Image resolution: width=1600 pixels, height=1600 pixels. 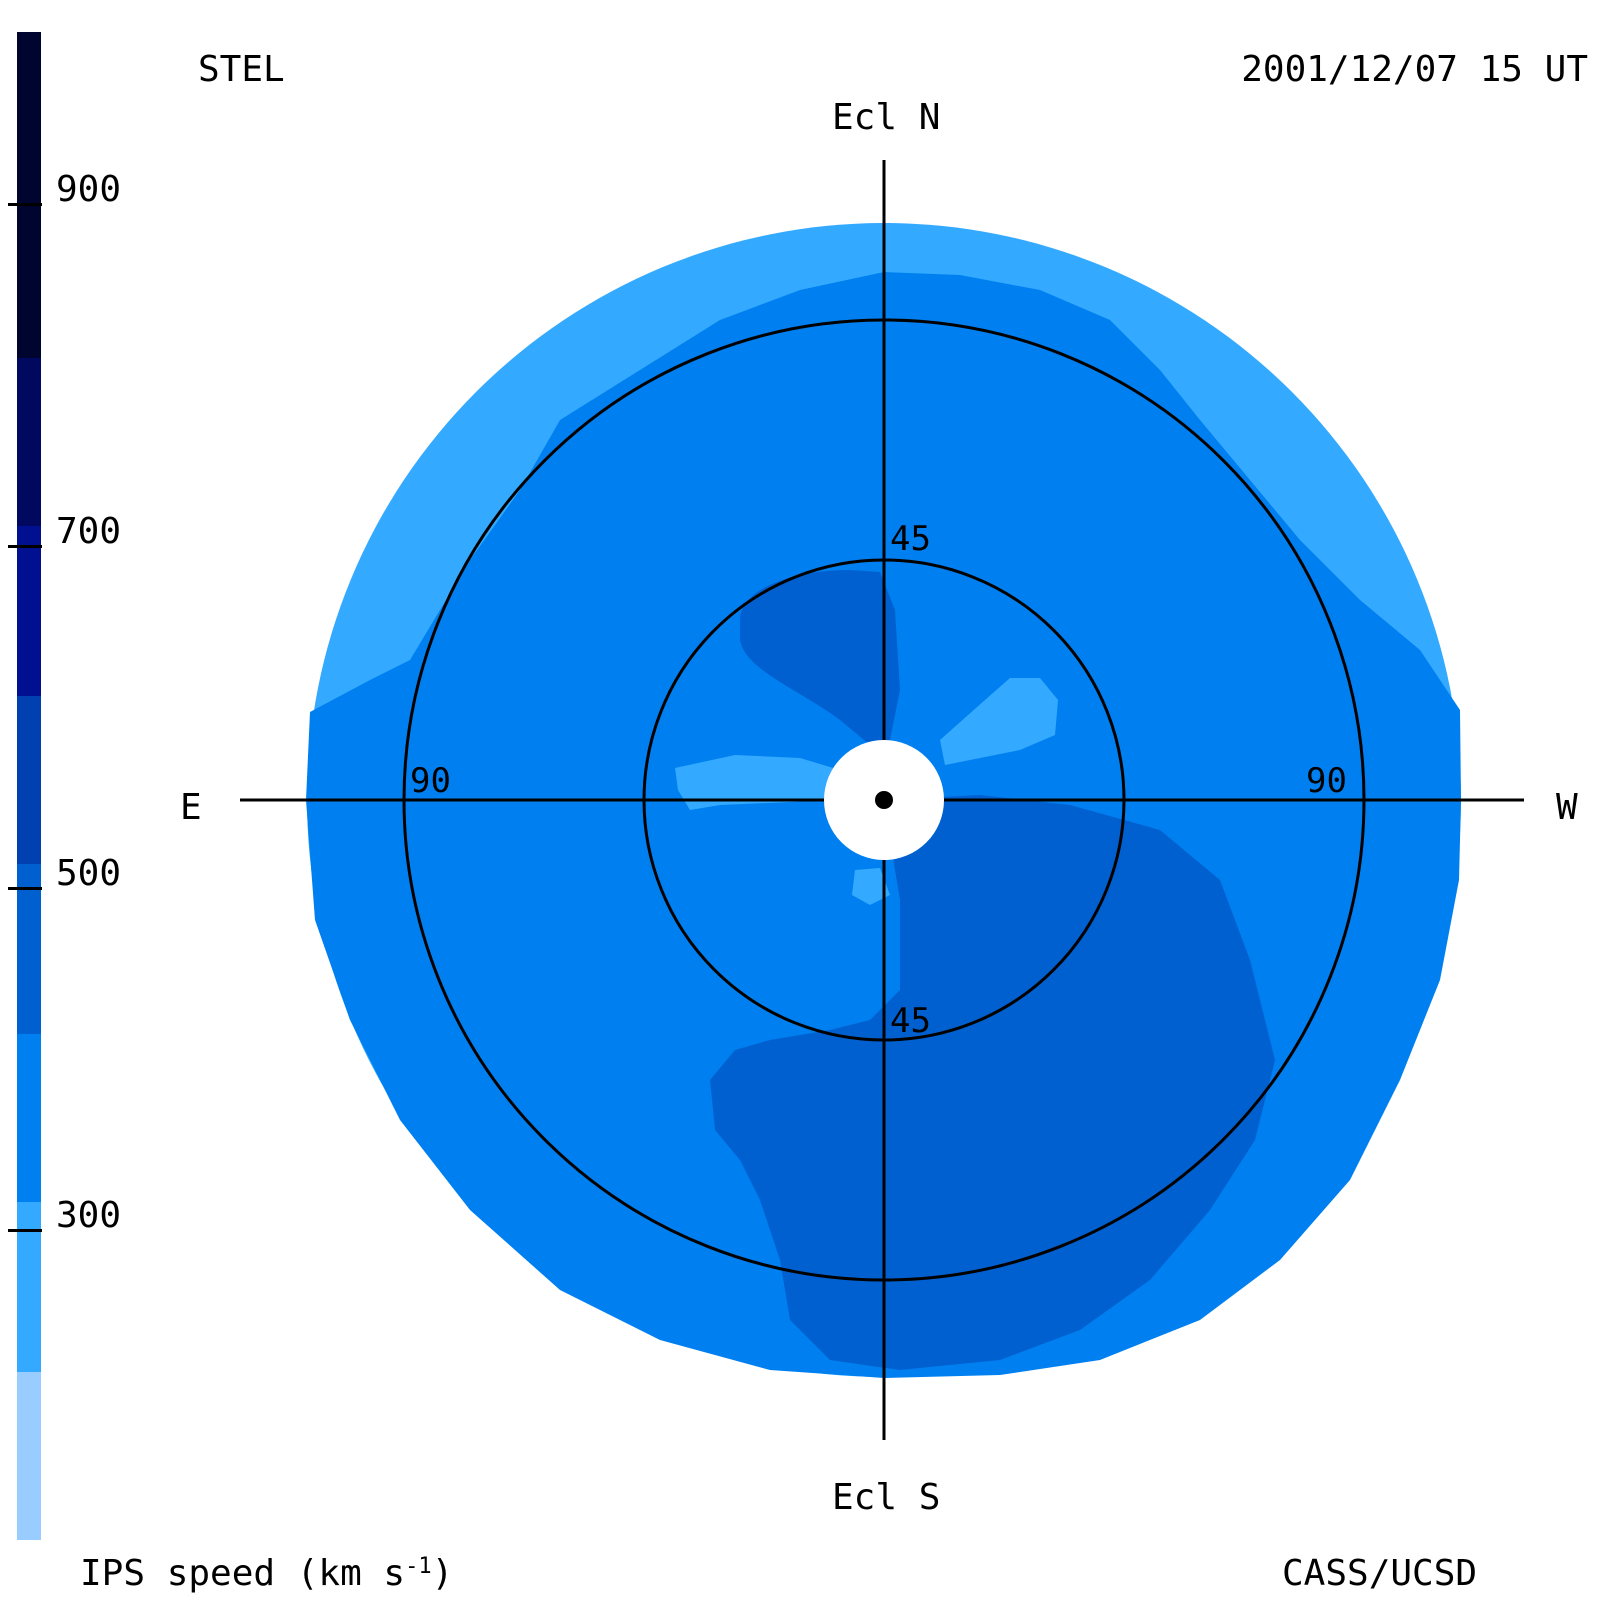 I want to click on sun-center-marker, so click(x=884, y=800).